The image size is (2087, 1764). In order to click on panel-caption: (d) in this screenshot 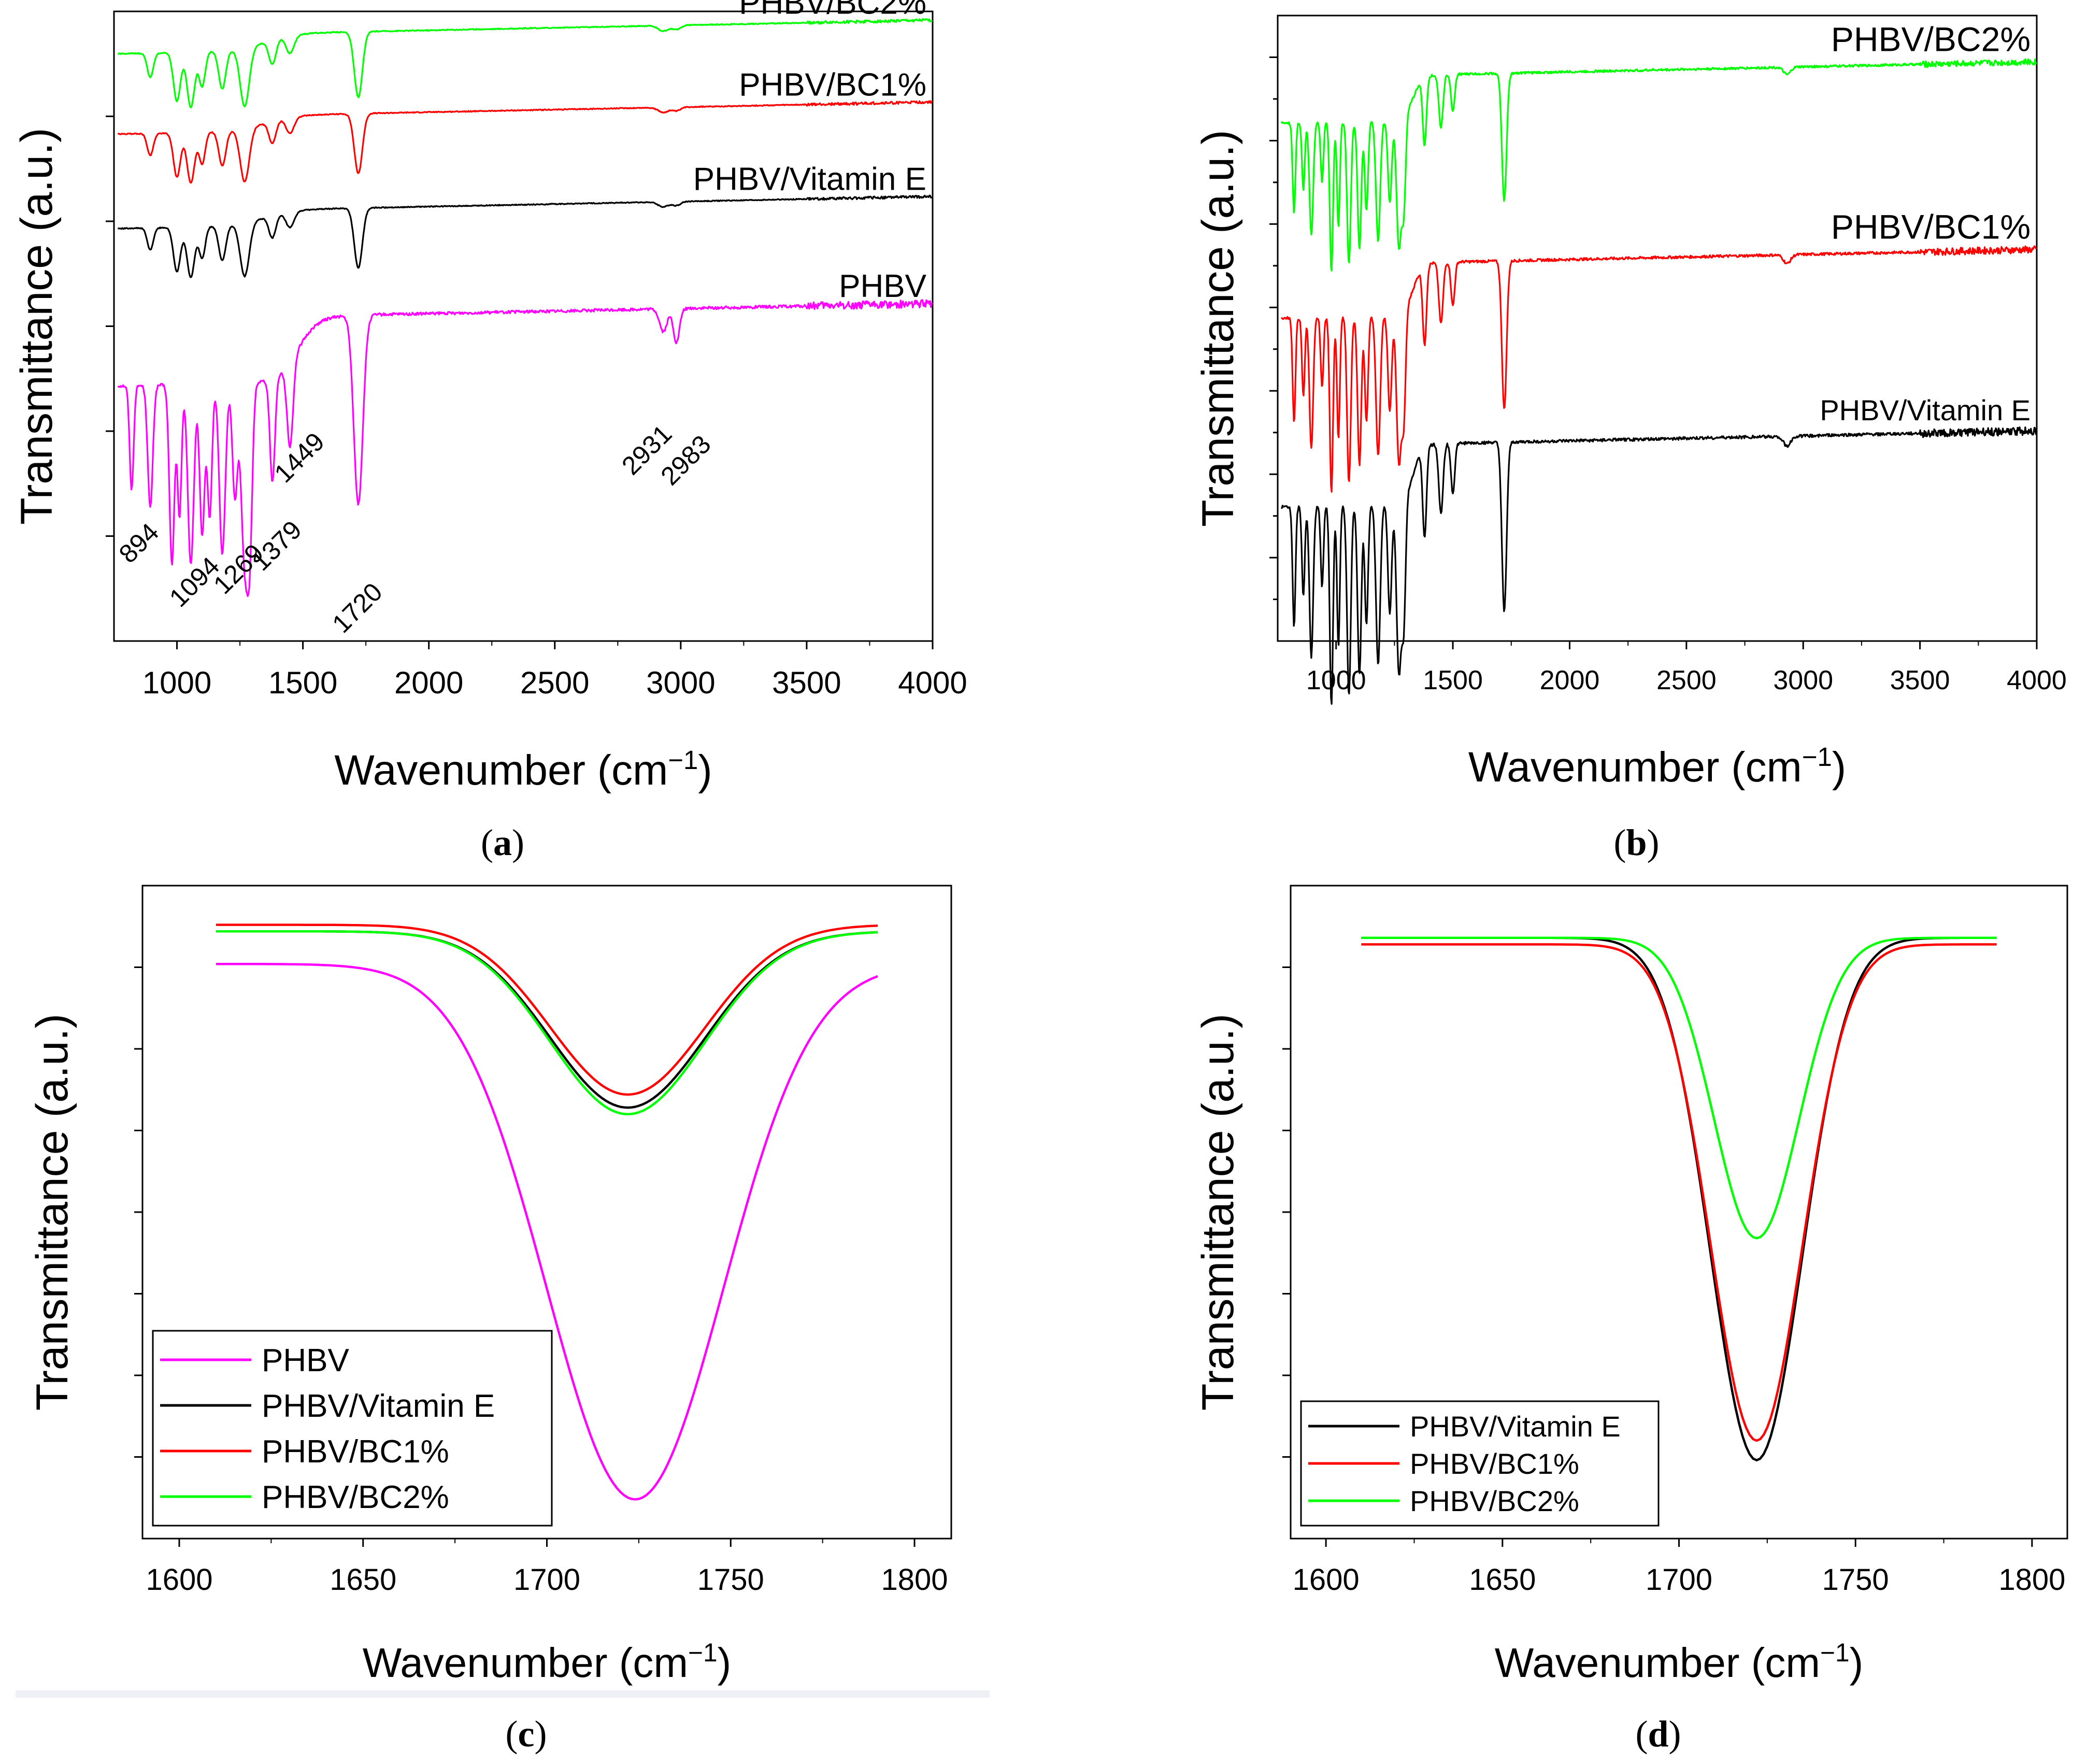, I will do `click(1658, 1734)`.